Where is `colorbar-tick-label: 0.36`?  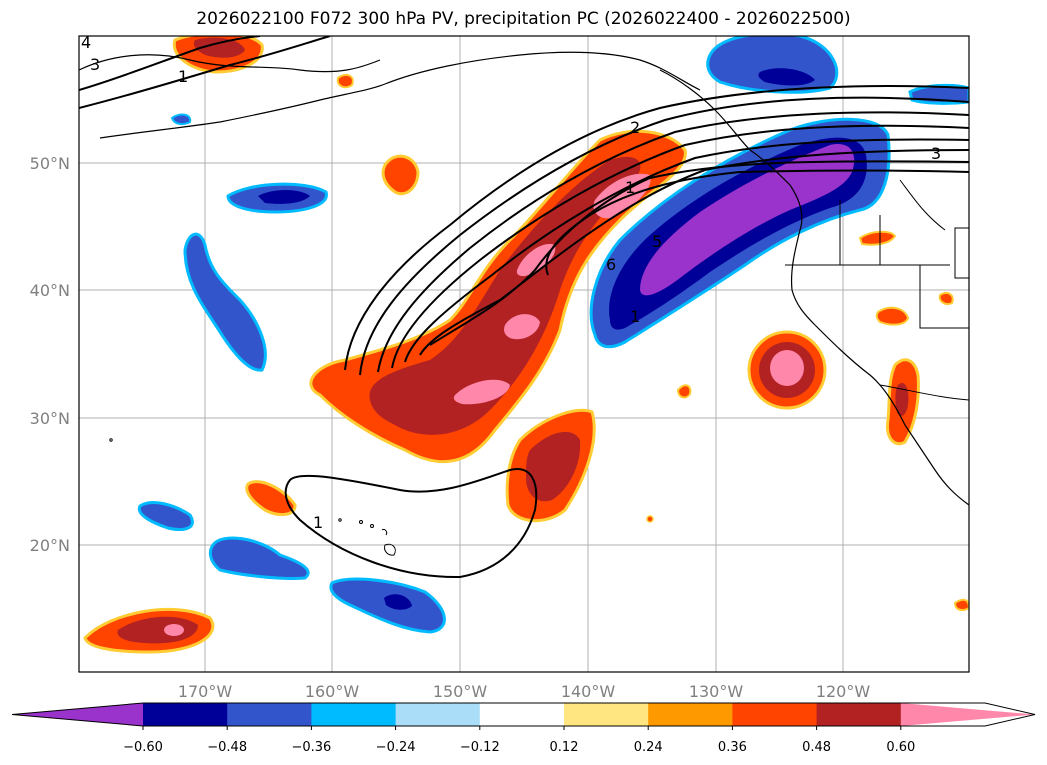 colorbar-tick-label: 0.36 is located at coordinates (732, 747).